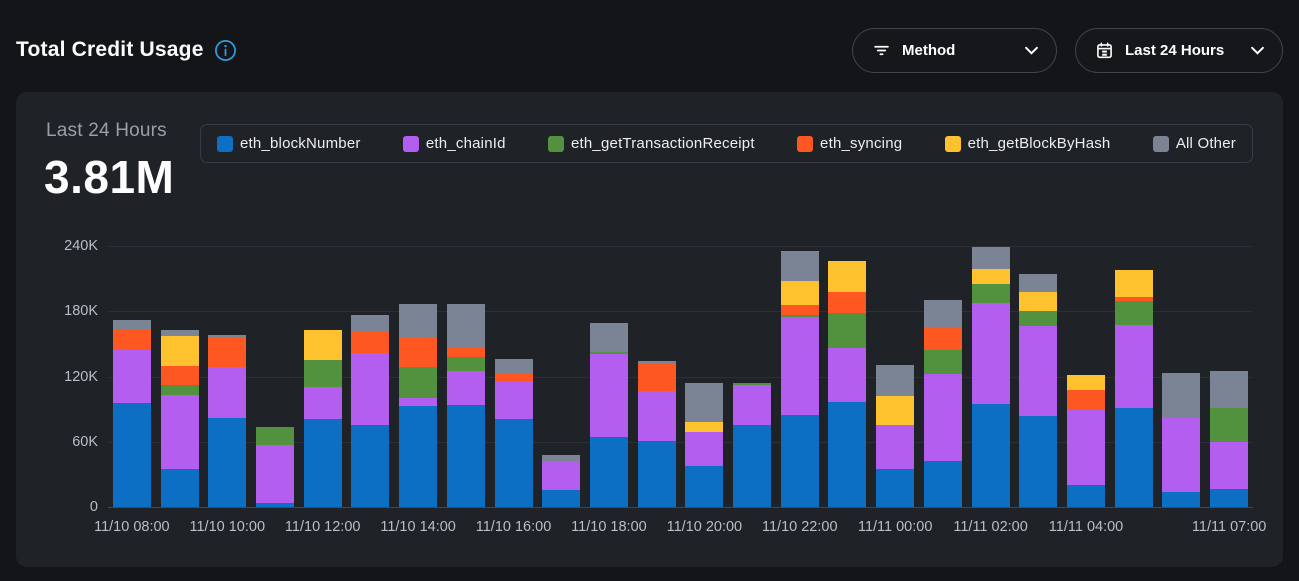 The height and width of the screenshot is (581, 1299). I want to click on legend-item-eth-blocknumber: eth_blockNumber, so click(289, 143).